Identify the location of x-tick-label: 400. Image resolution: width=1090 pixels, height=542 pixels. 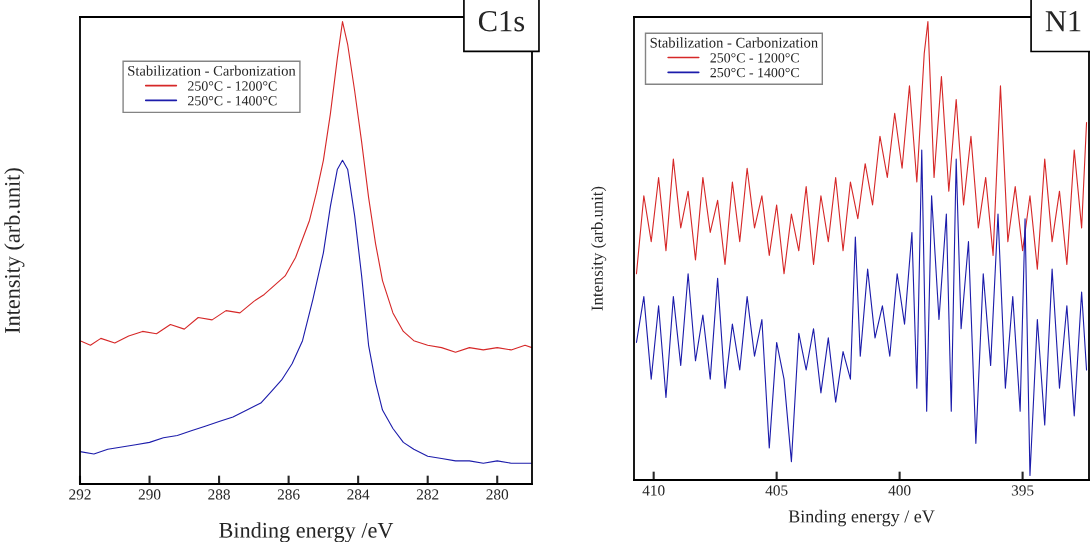
(899, 490).